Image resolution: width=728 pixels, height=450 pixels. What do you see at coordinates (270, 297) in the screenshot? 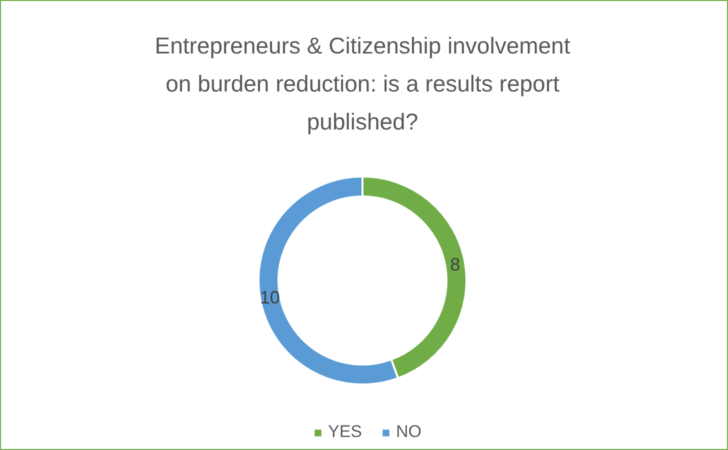
I see `data-label: 10` at bounding box center [270, 297].